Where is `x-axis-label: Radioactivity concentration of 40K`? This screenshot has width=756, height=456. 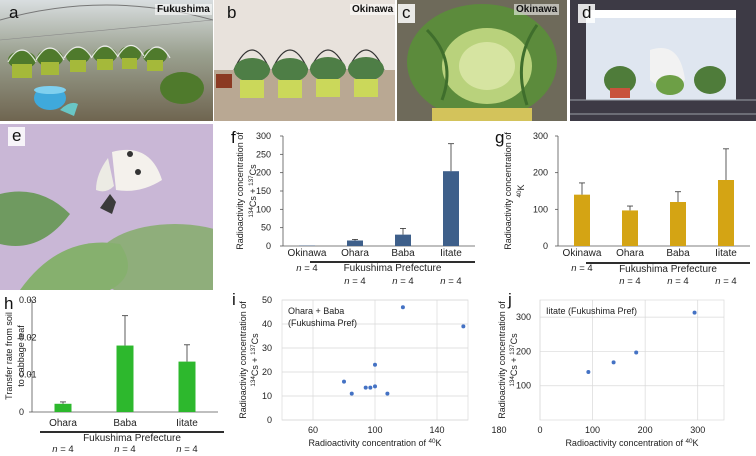
x-axis-label: Radioactivity concentration of 40K is located at coordinates (631, 443).